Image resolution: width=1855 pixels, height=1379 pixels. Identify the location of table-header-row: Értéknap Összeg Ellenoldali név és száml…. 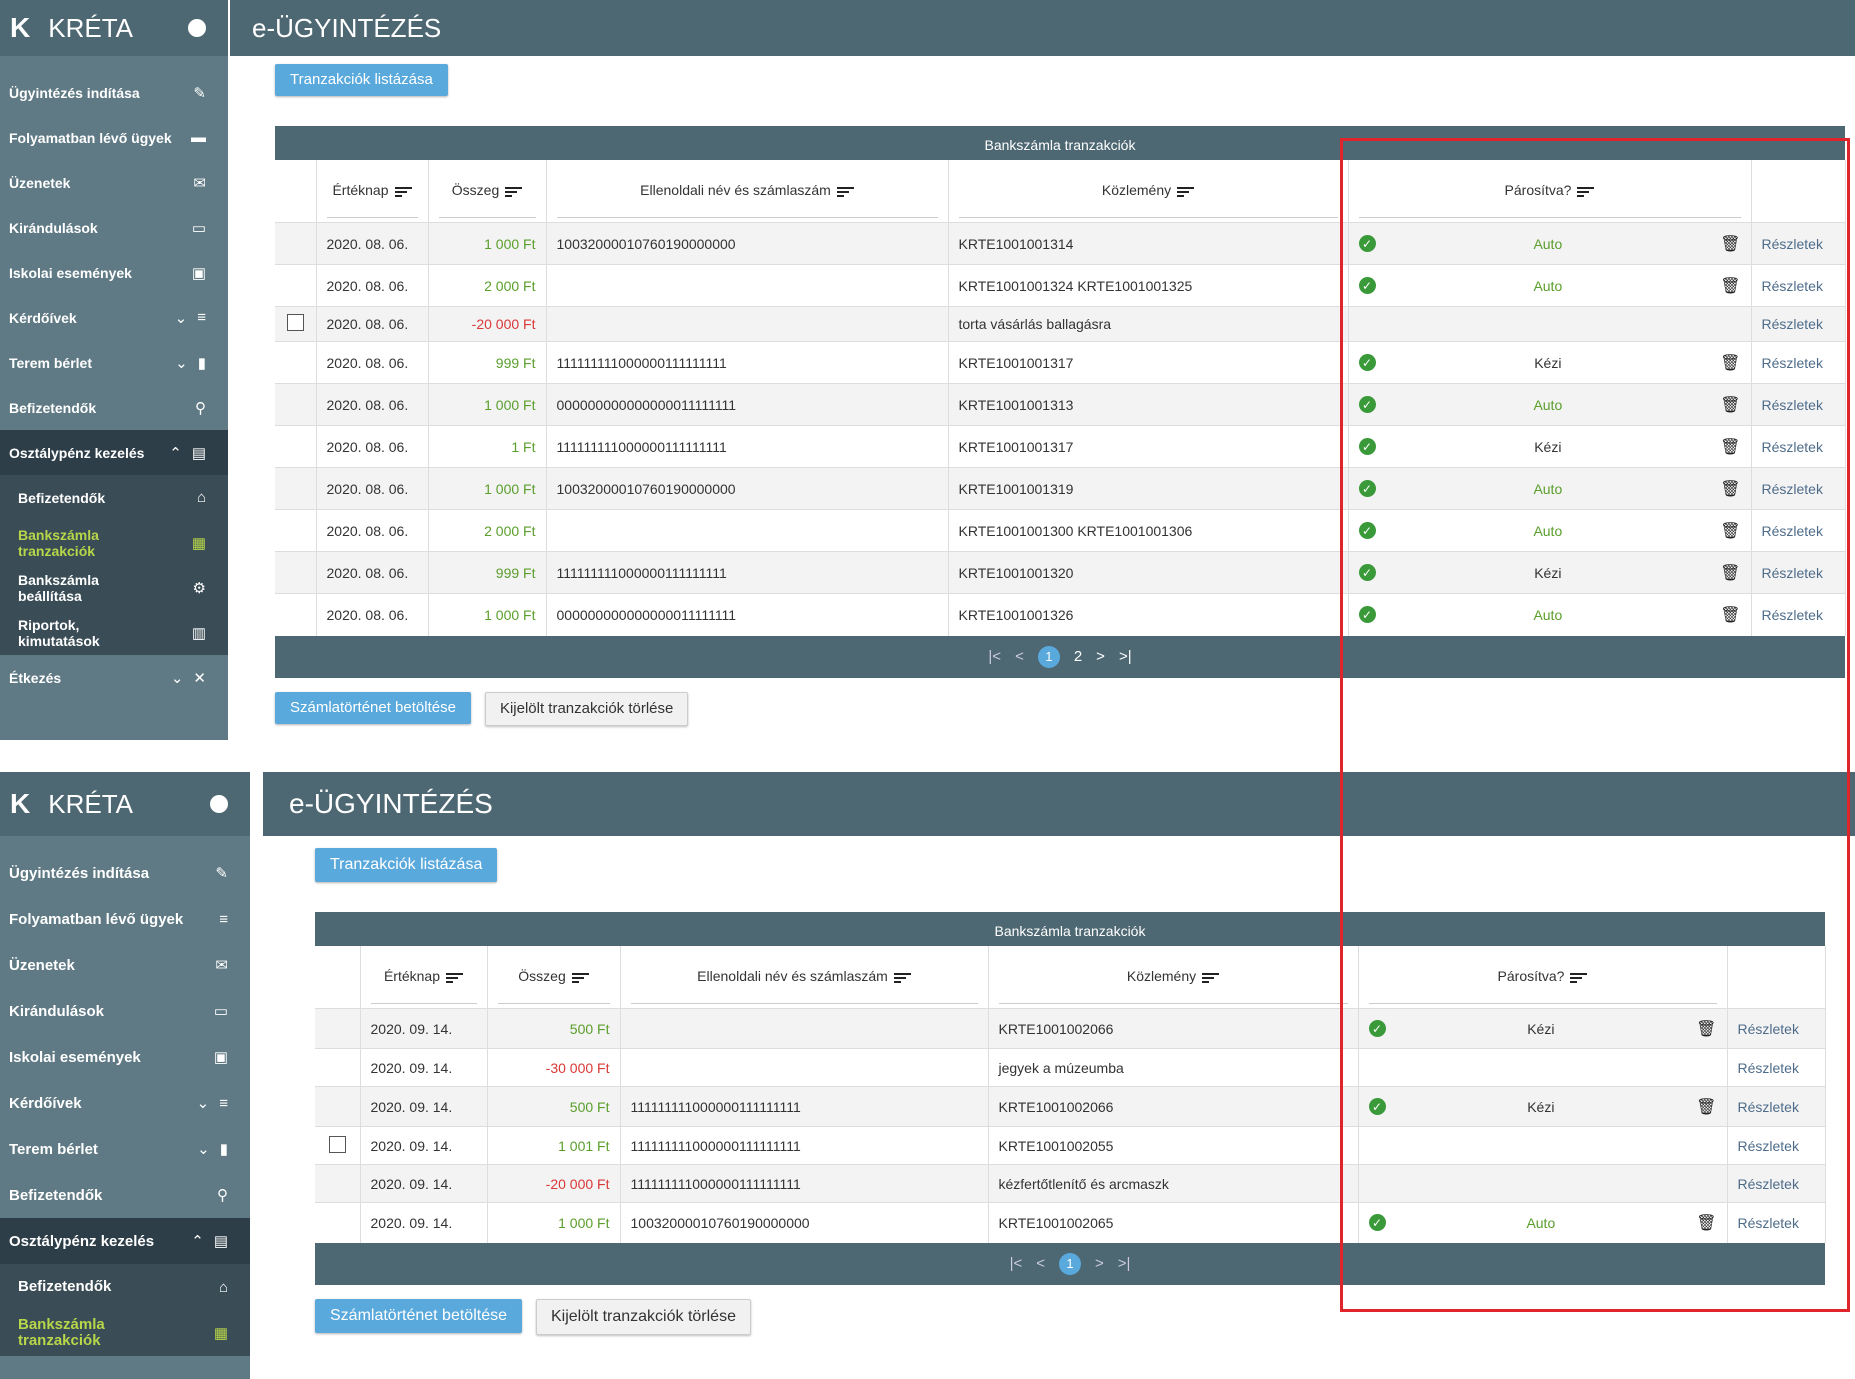
(1070, 977).